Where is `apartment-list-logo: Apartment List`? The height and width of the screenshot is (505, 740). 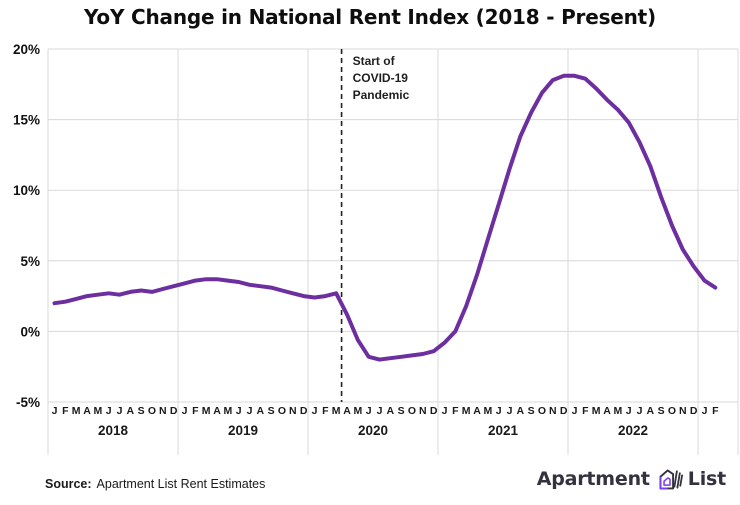 apartment-list-logo: Apartment List is located at coordinates (631, 479).